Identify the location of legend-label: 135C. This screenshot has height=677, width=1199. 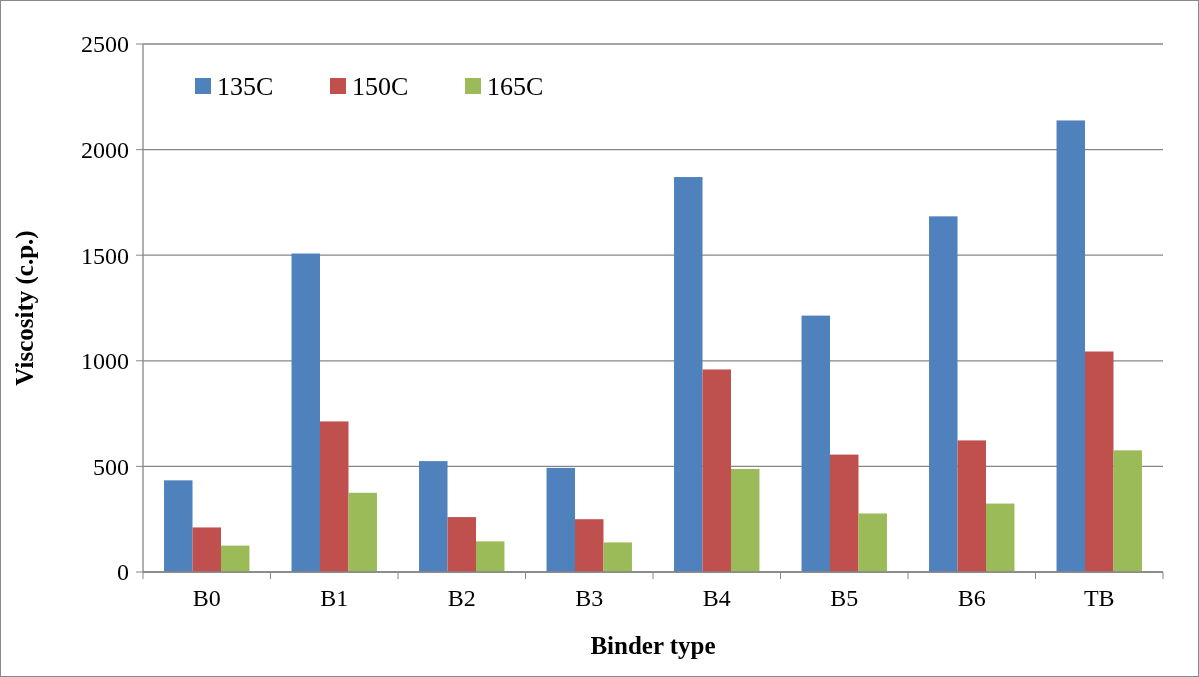
(245, 87).